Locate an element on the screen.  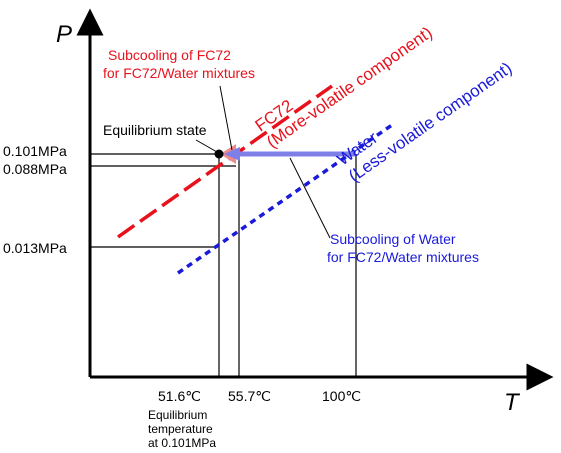
fc72-subcooling-leader is located at coordinates (226, 118).